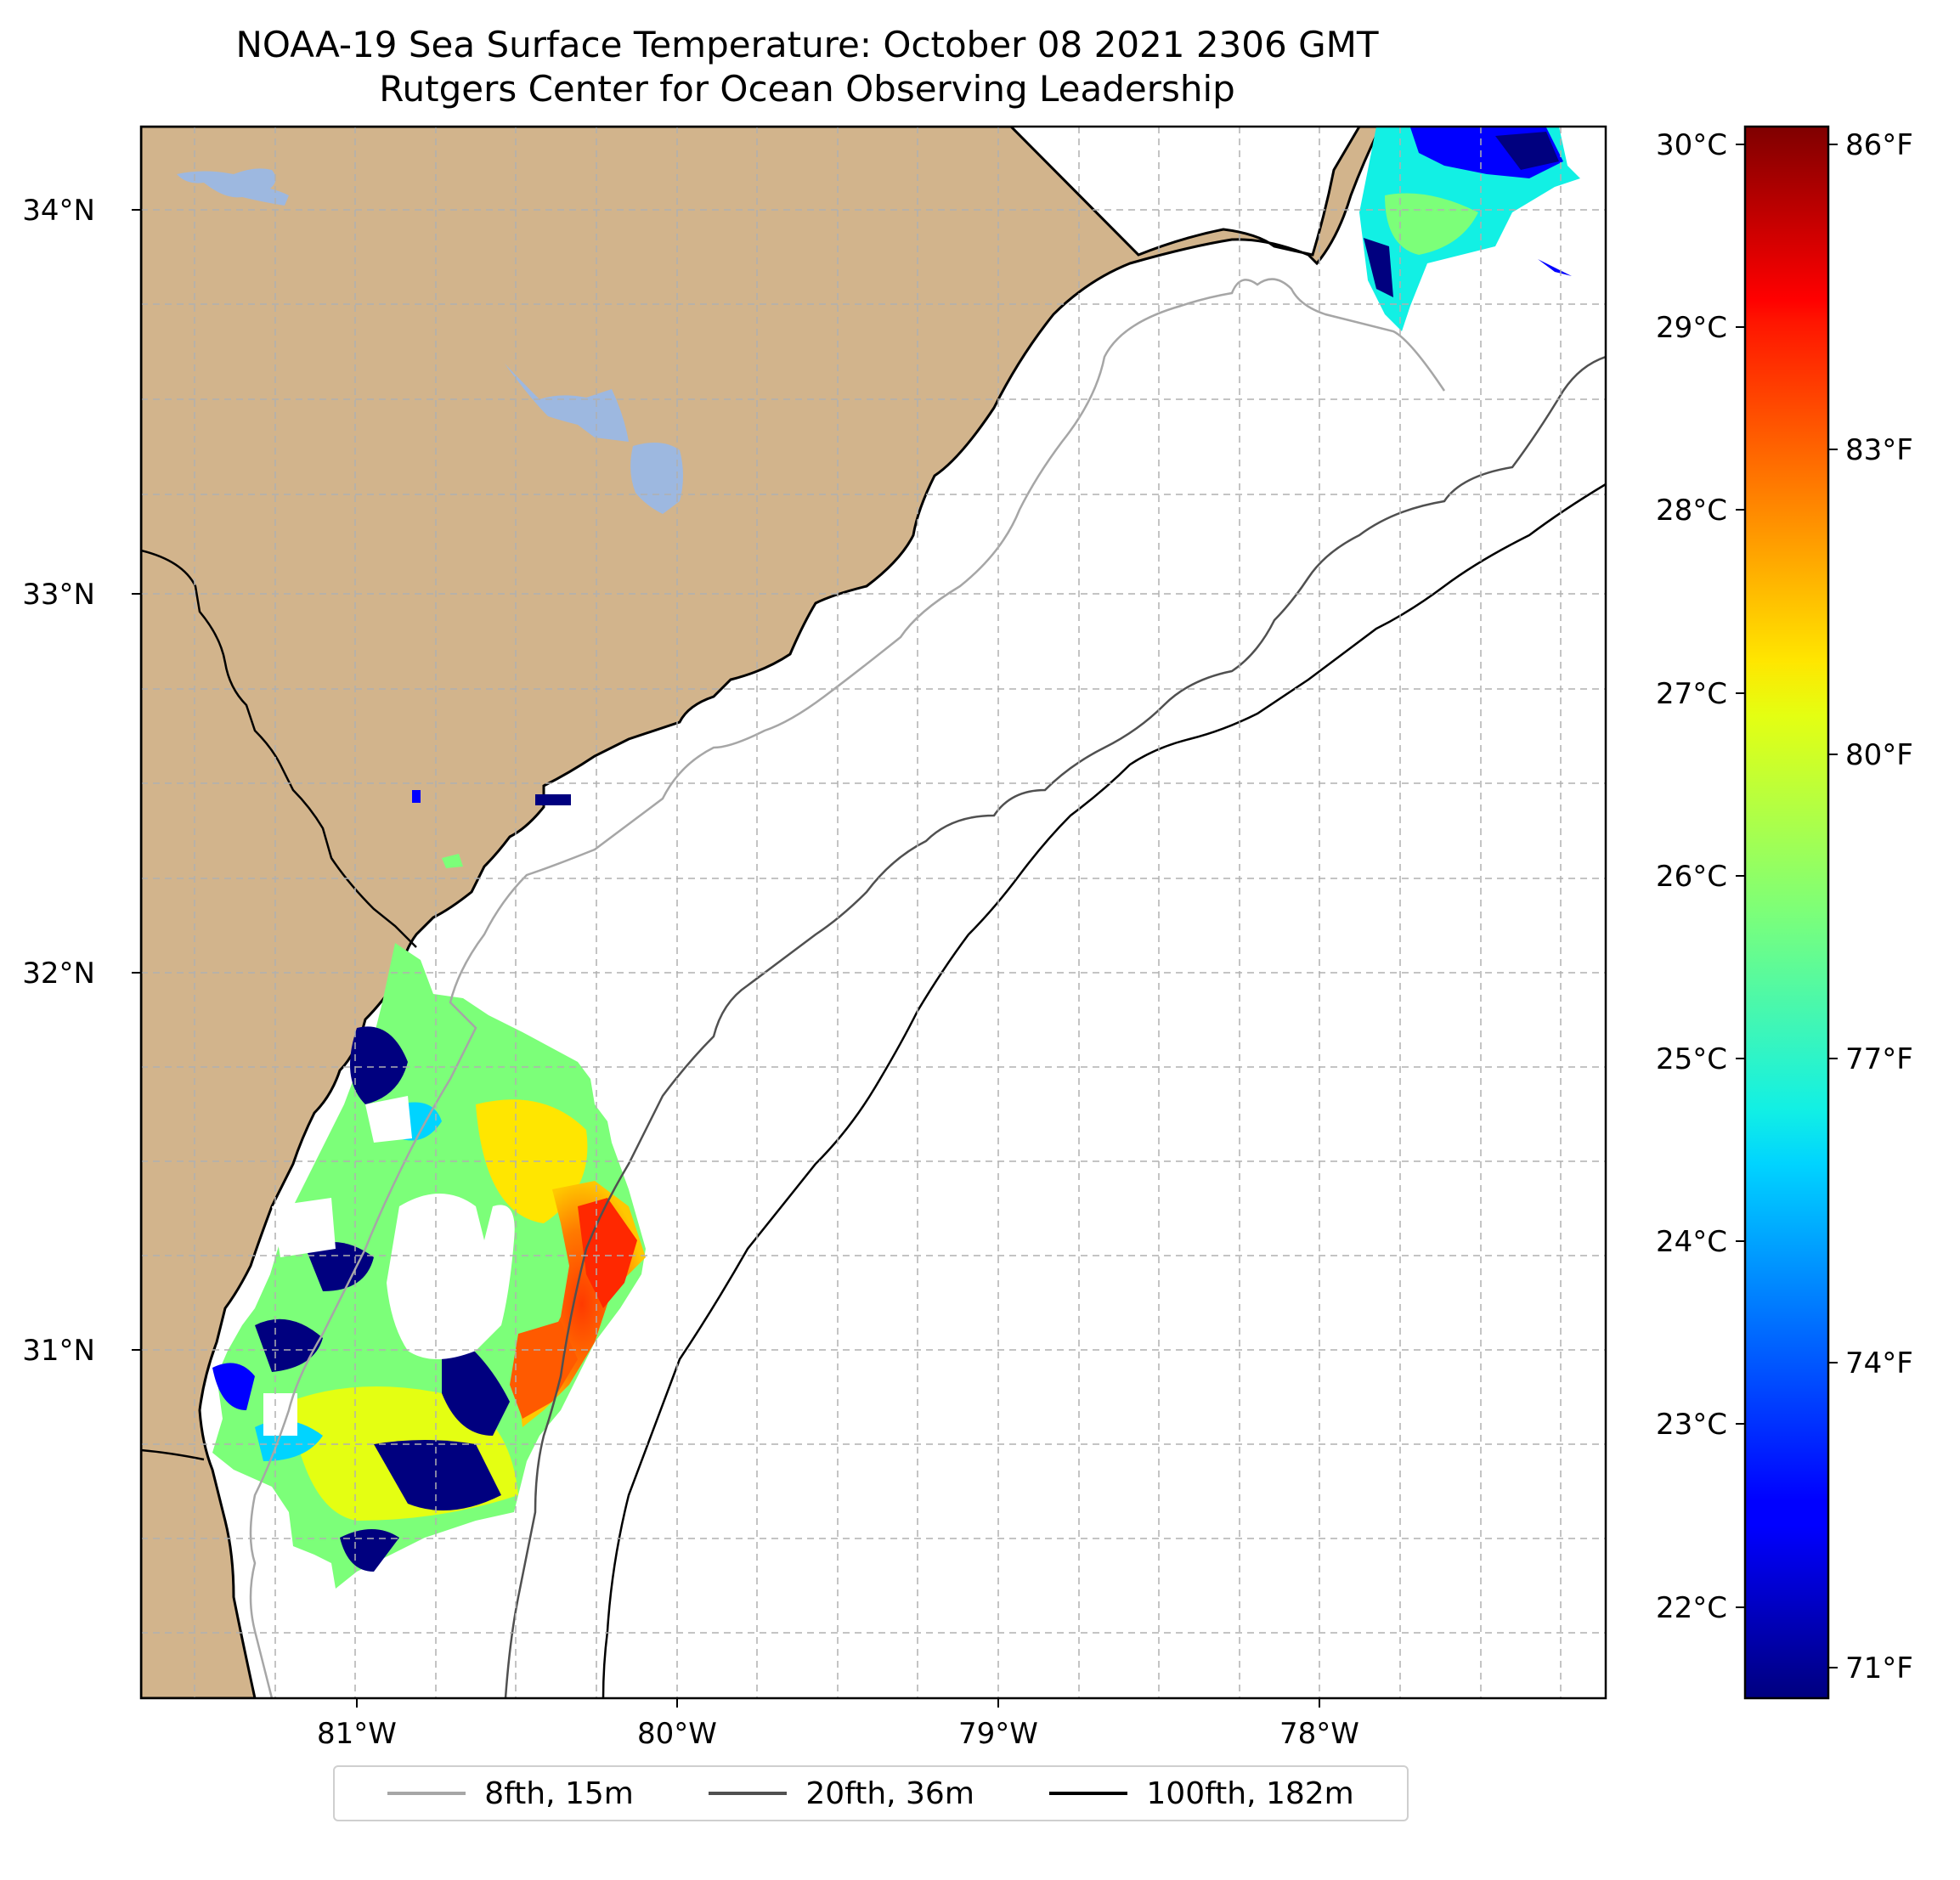  Describe the element at coordinates (890, 1794) in the screenshot. I see `legend-label-20fth: 20fth, 36m` at that location.